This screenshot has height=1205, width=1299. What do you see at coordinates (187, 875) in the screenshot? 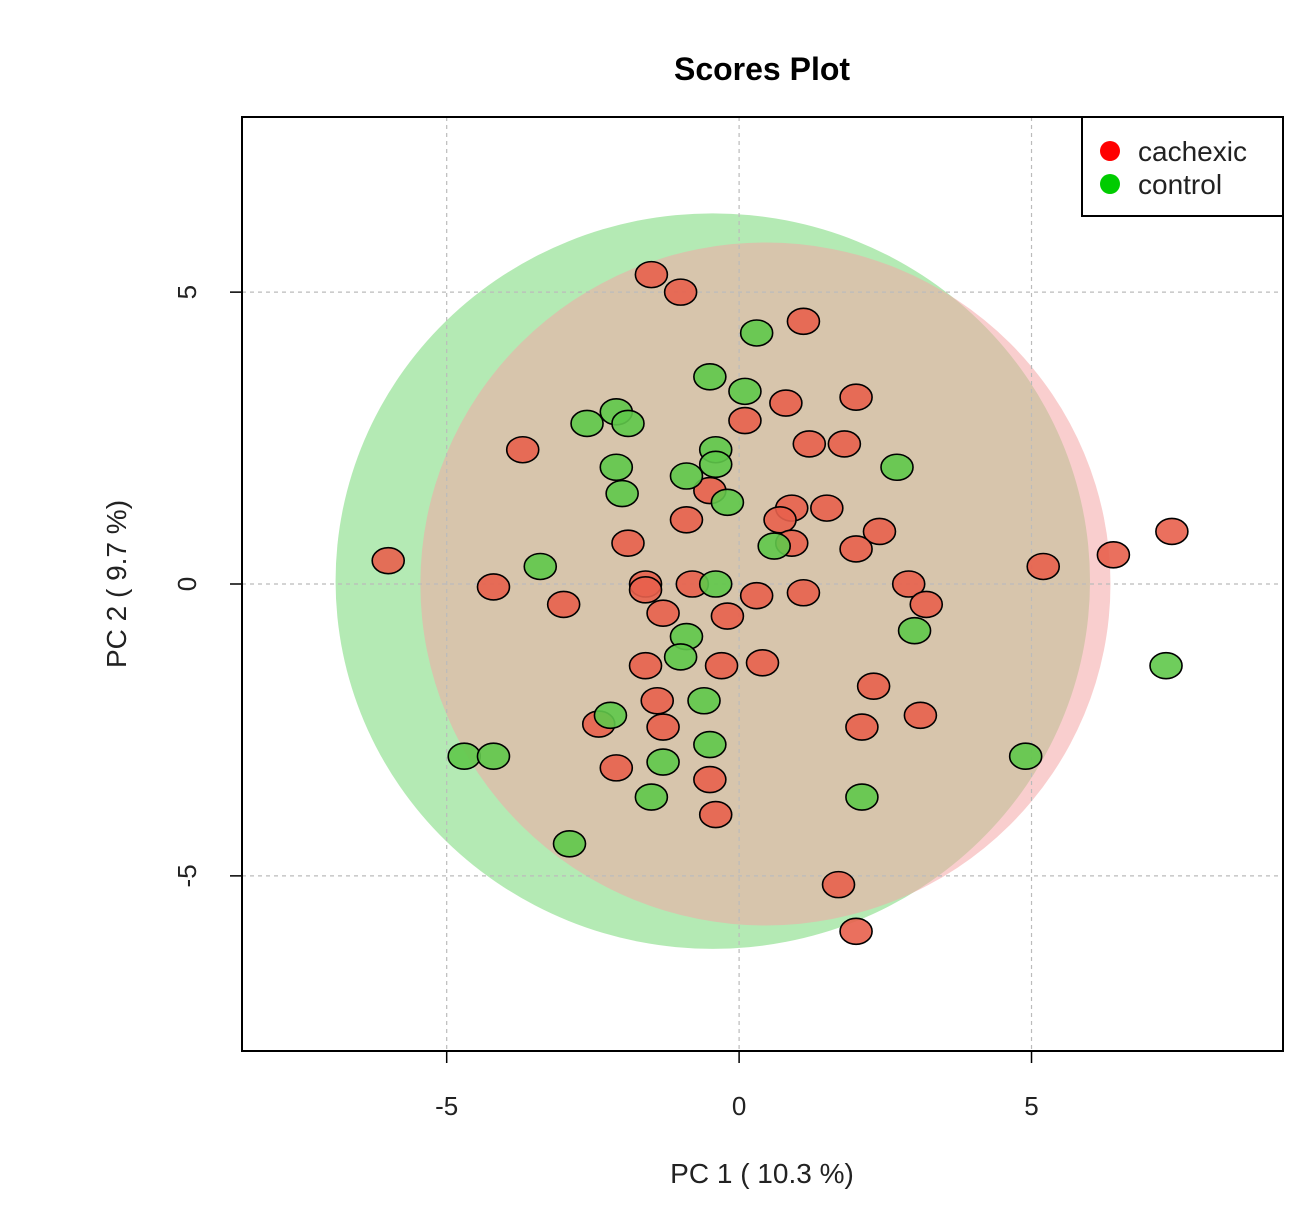
I see `y-tick-label: -5` at bounding box center [187, 875].